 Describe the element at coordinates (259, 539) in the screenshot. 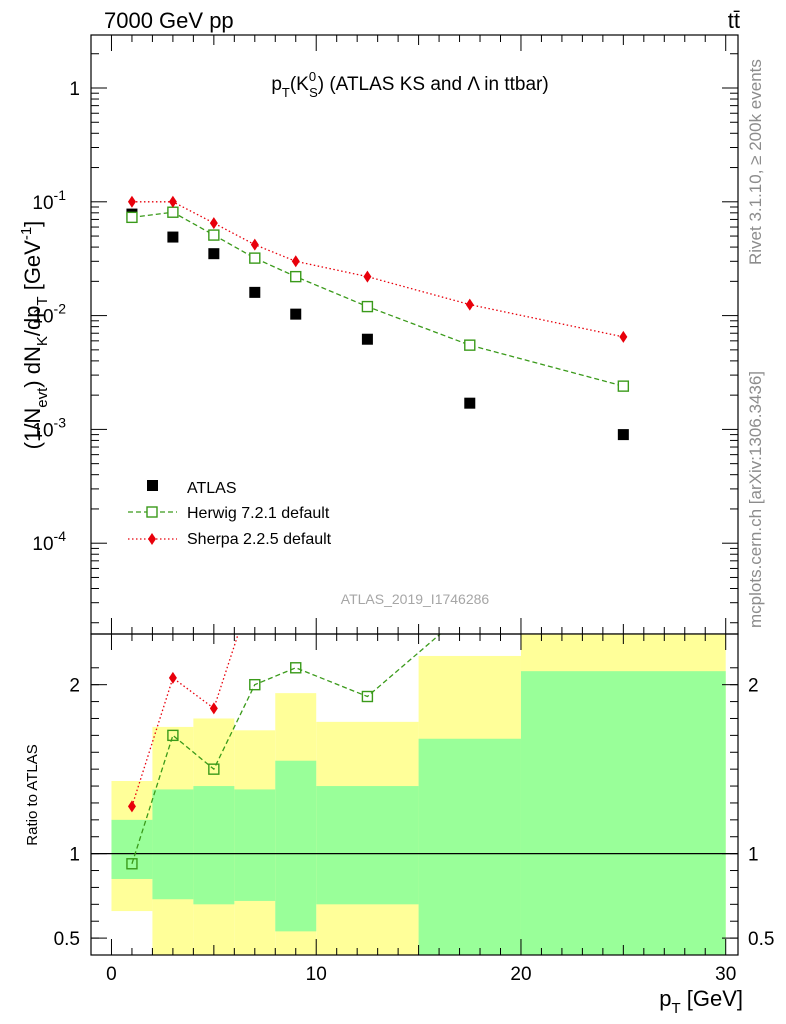

I see `legend-sherpa-label: Sherpa 2.2.5 default` at that location.